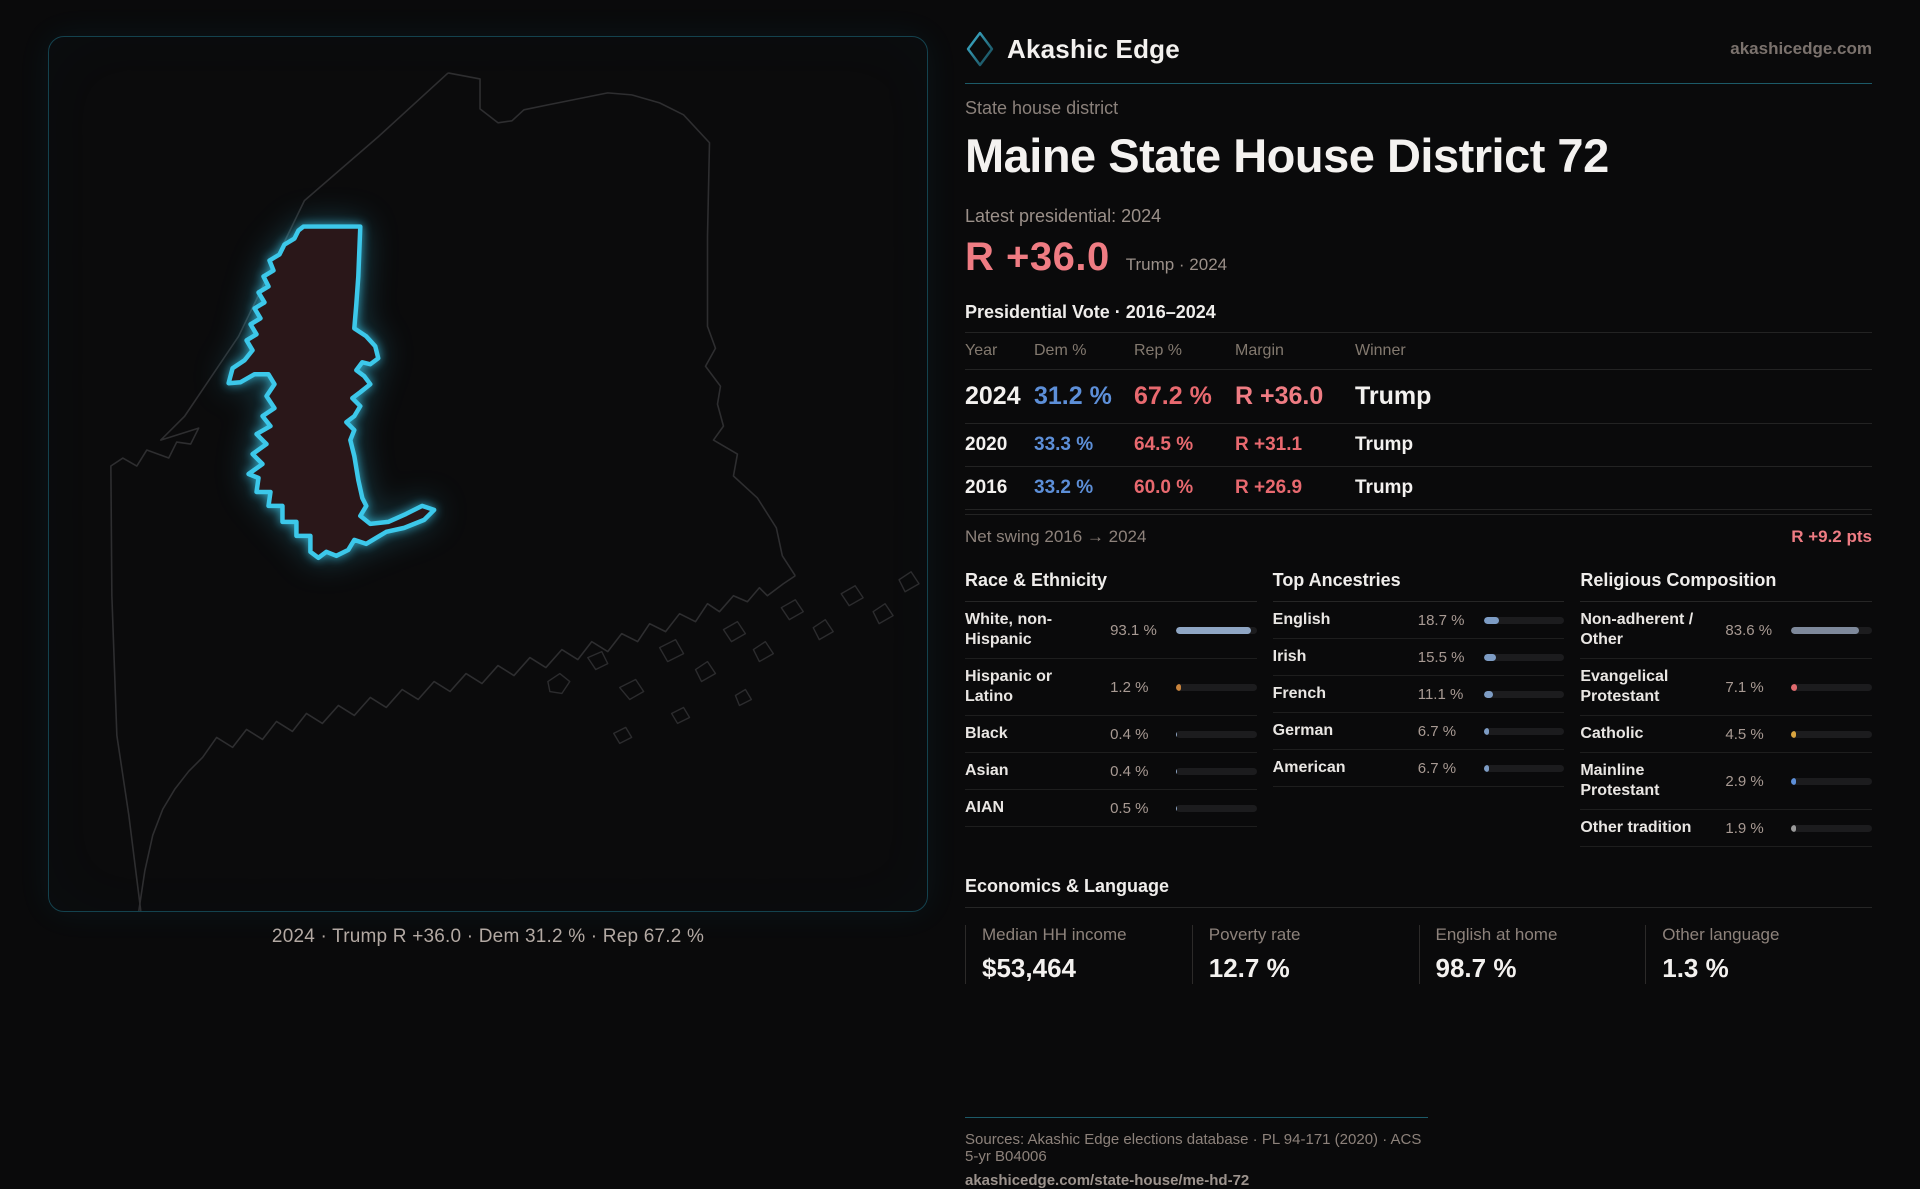 This screenshot has width=1920, height=1189. Describe the element at coordinates (1107, 1180) in the screenshot. I see `permalink-url: akashicedge.com/state-house/me-hd-72` at that location.